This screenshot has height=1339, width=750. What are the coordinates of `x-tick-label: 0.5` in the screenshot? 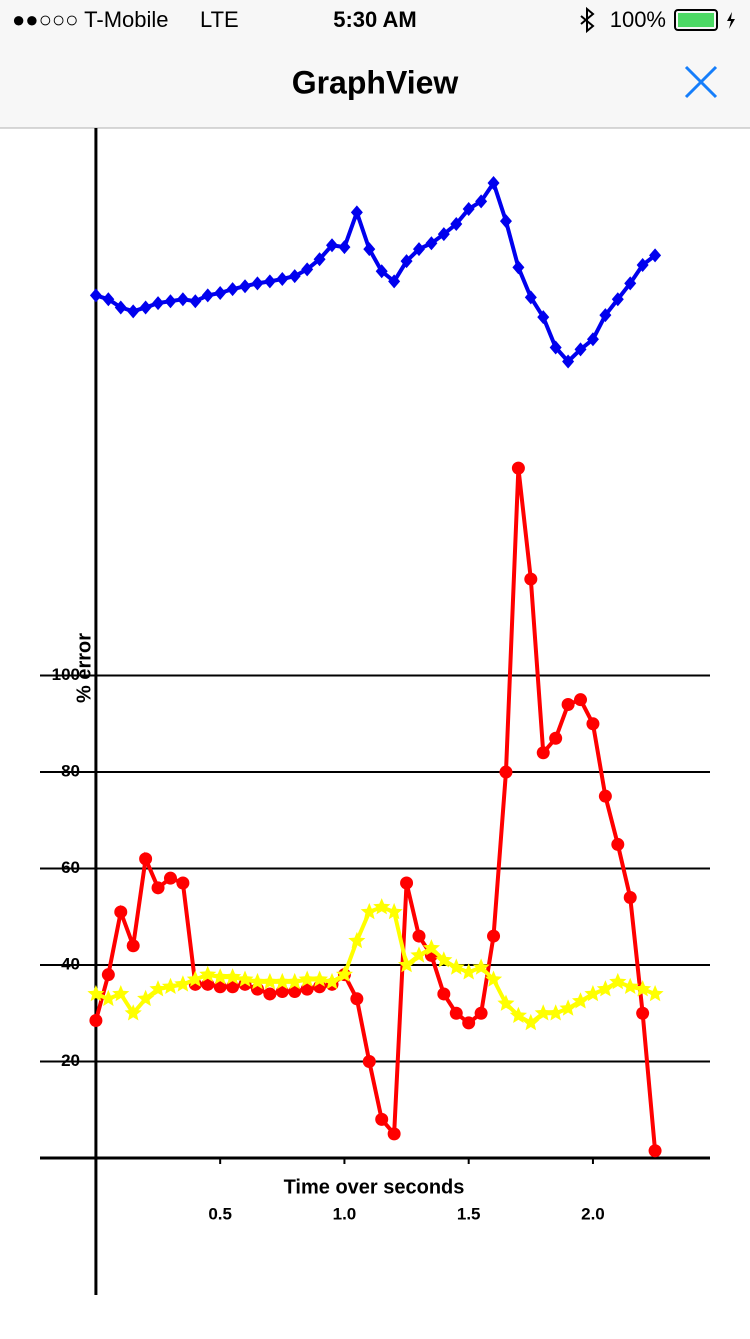 It's located at (220, 1213).